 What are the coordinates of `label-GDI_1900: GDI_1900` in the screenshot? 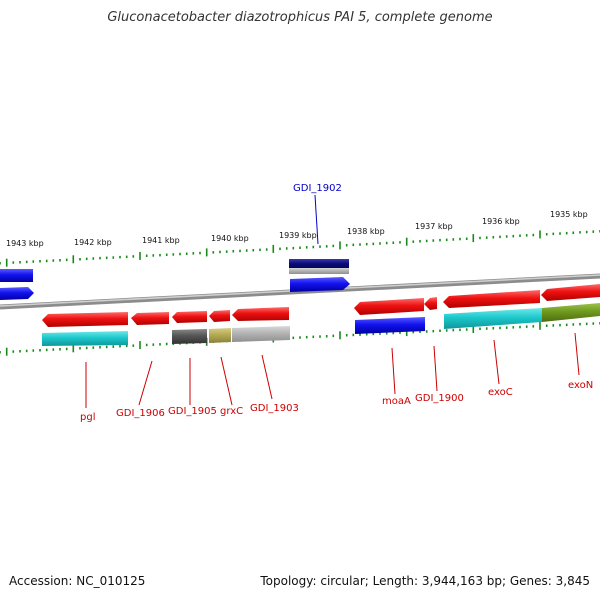 It's located at (439, 398).